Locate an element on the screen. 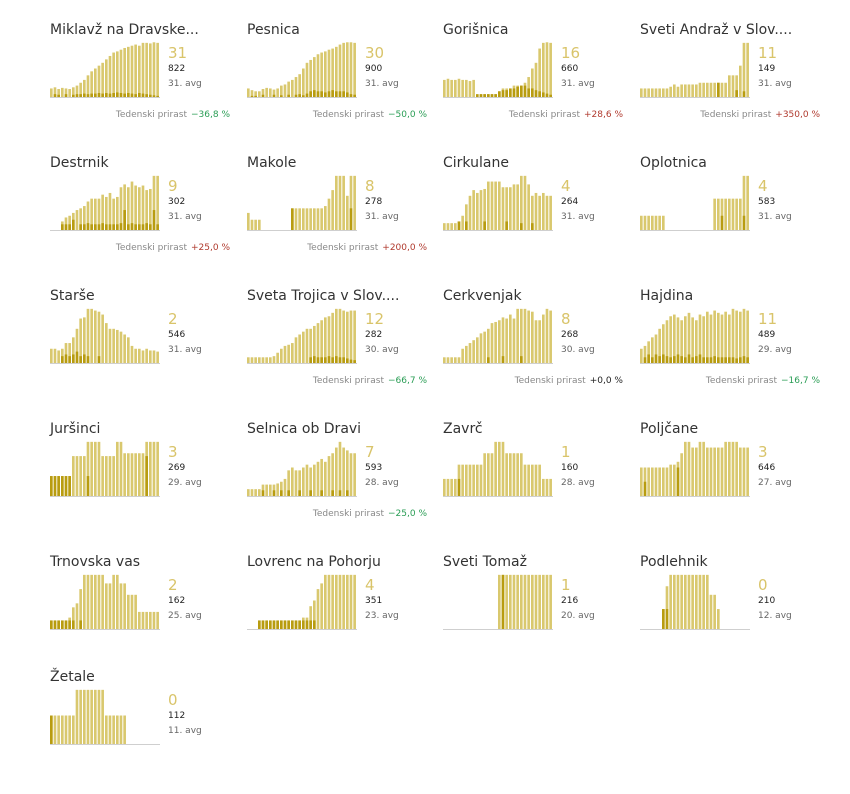 The width and height of the screenshot is (850, 794). municipality-name: Oplotnica is located at coordinates (673, 163).